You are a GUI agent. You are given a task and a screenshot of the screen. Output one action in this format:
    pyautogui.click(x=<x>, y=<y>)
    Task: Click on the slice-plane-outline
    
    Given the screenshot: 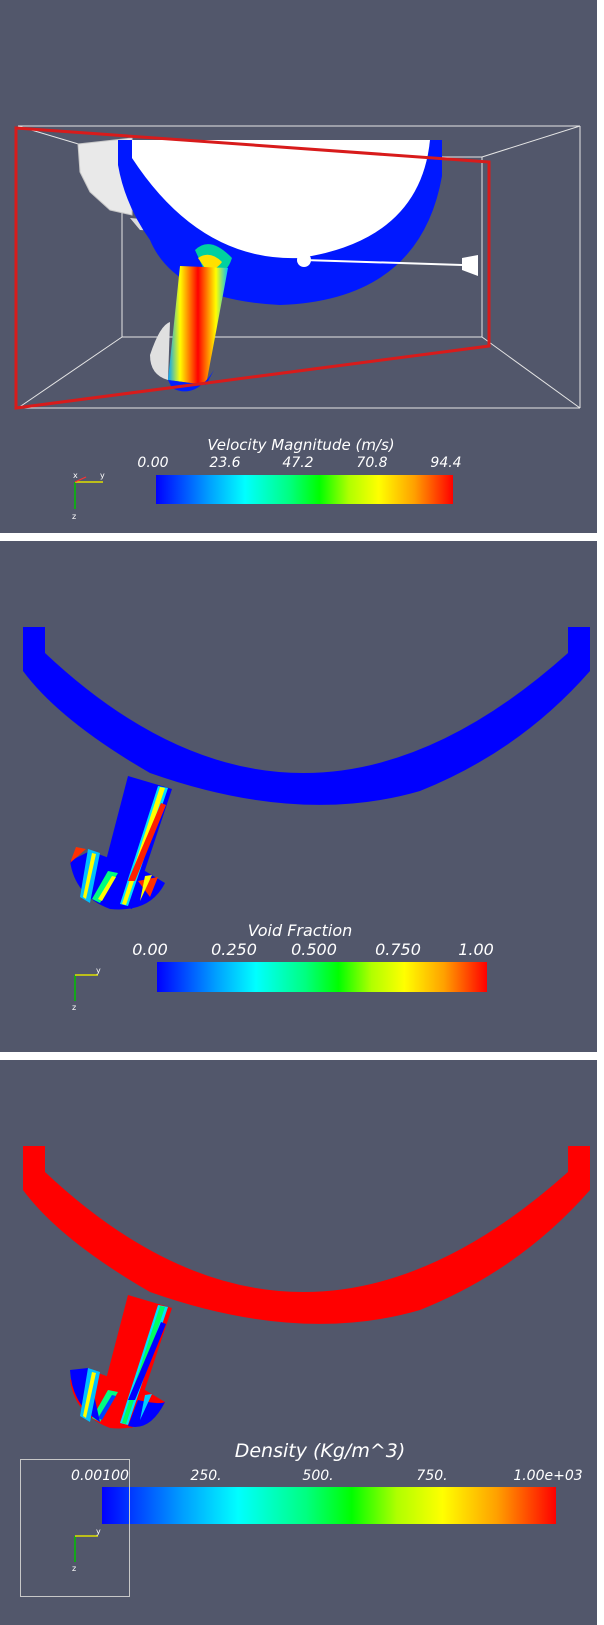 What is the action you would take?
    pyautogui.click(x=252, y=268)
    